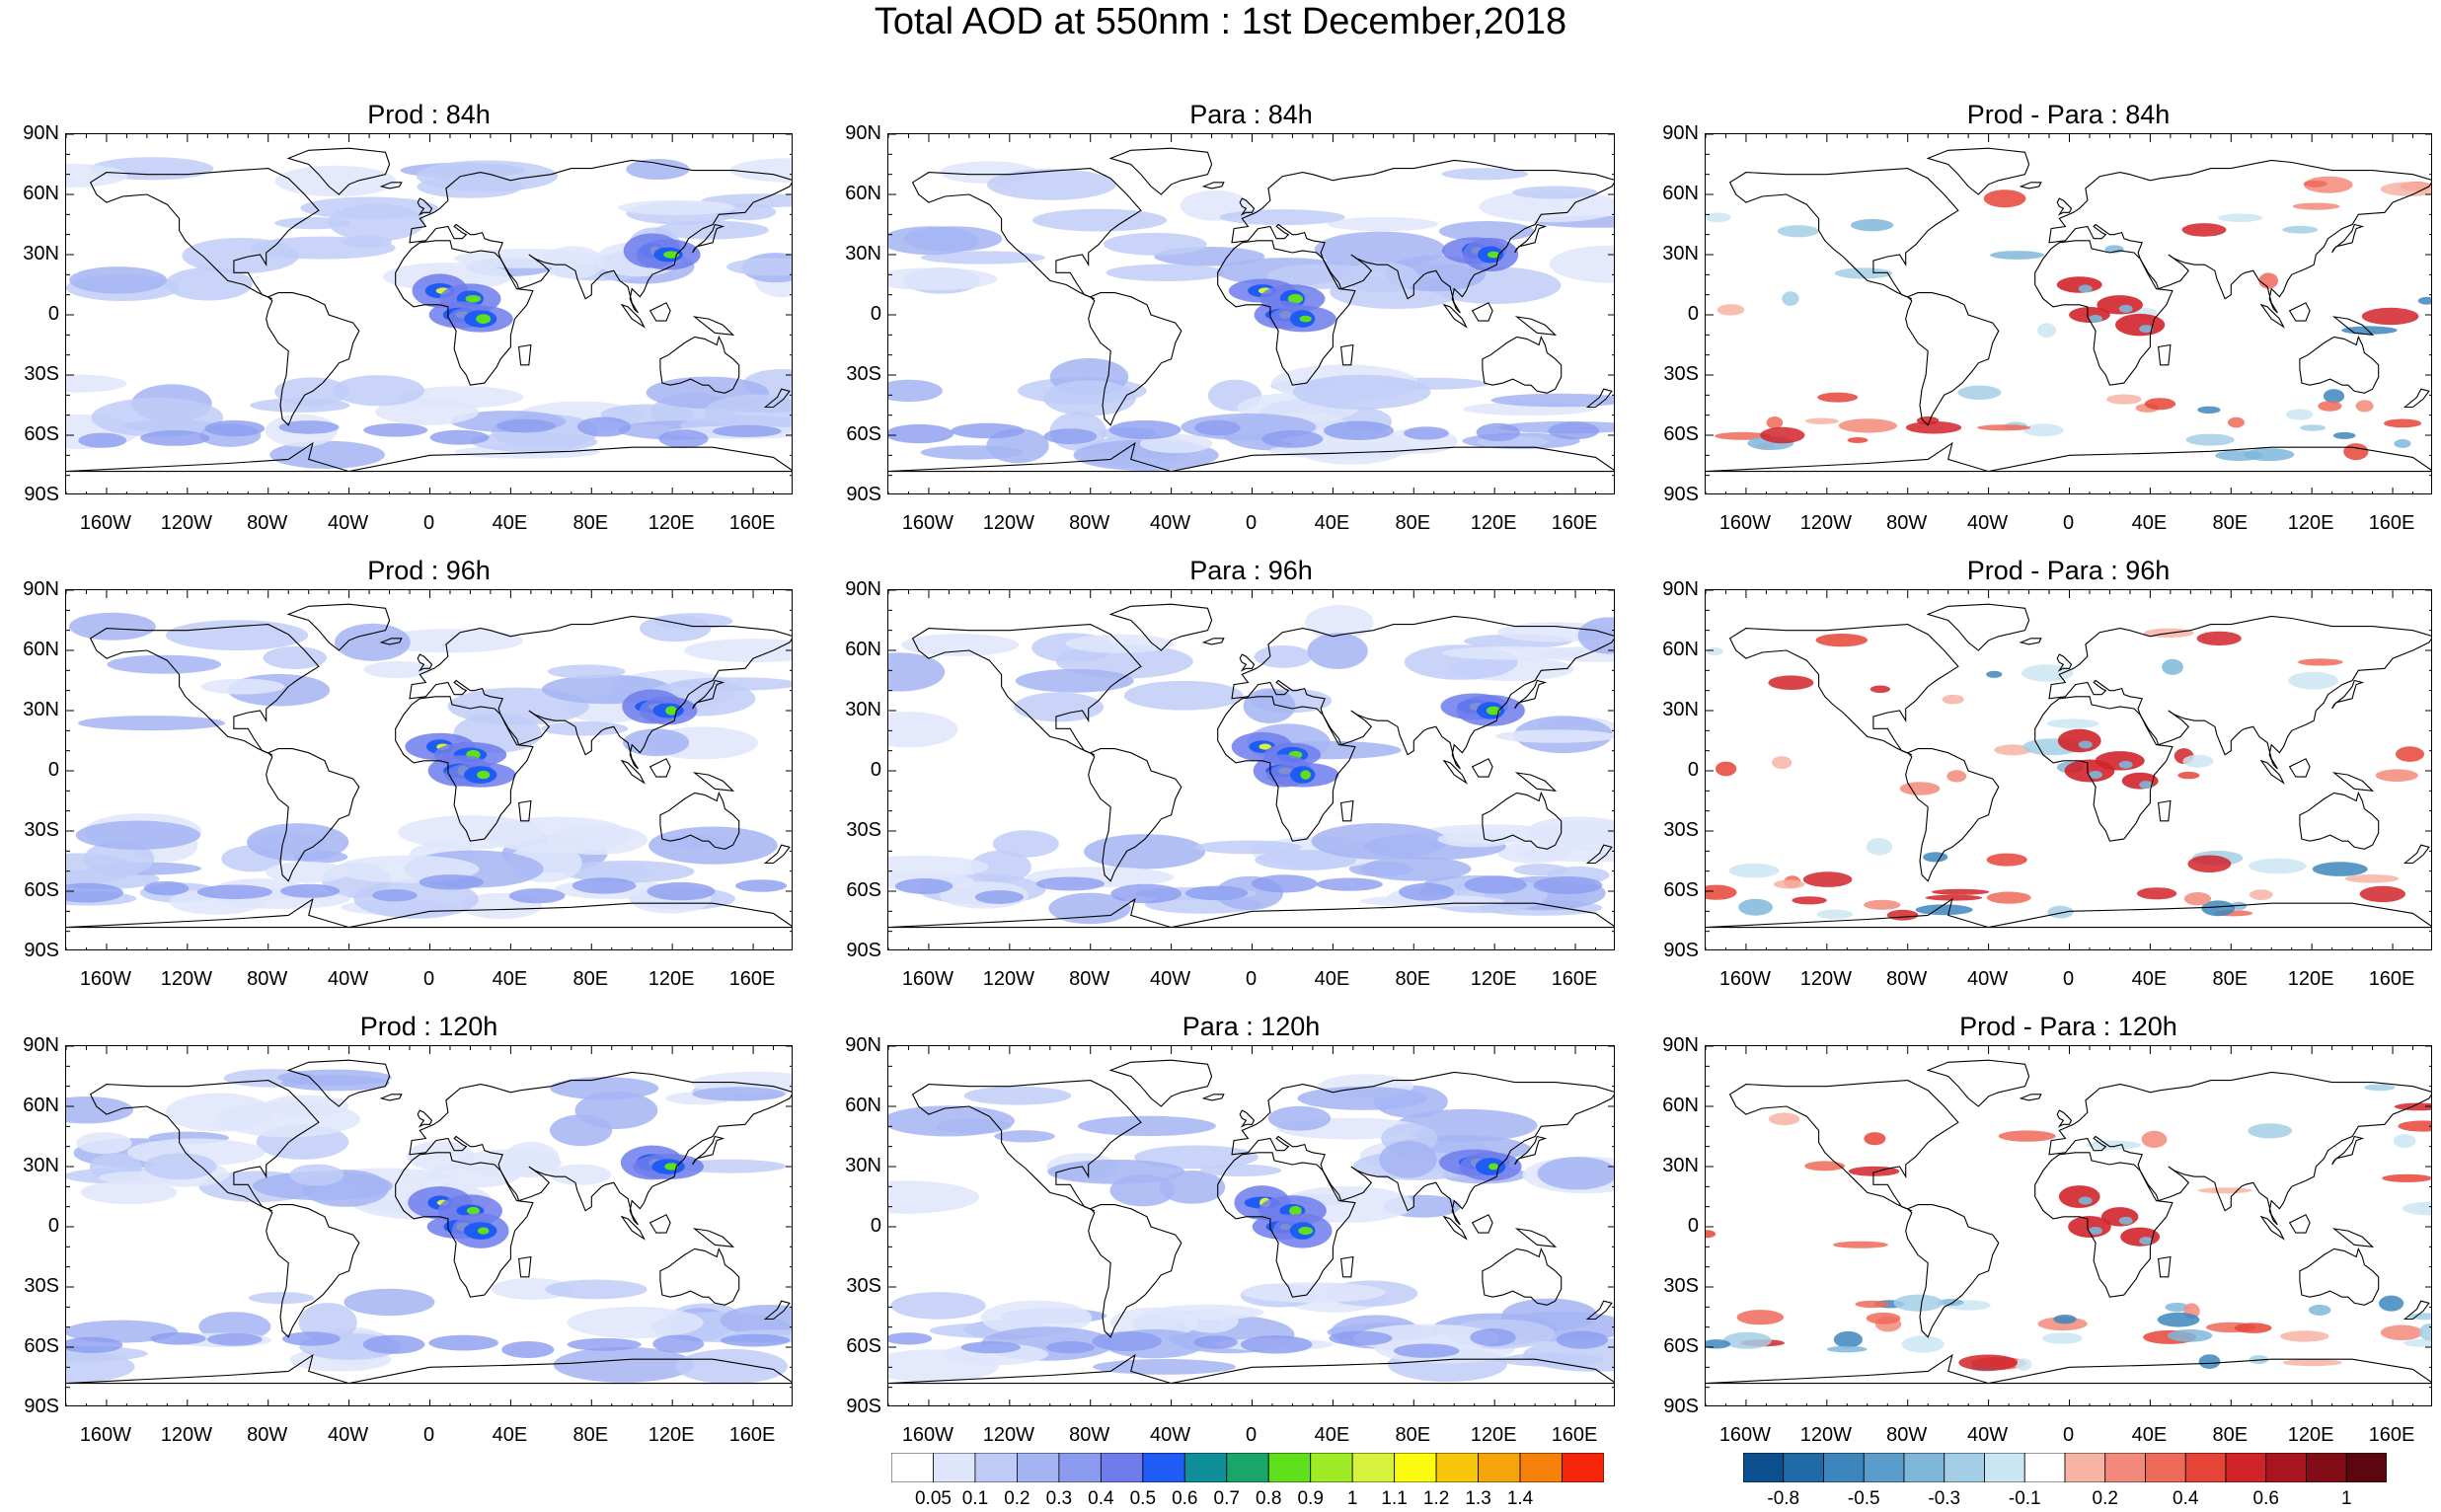 The width and height of the screenshot is (2441, 1512). What do you see at coordinates (429, 570) in the screenshot?
I see `panel-title: Prod : 96h` at bounding box center [429, 570].